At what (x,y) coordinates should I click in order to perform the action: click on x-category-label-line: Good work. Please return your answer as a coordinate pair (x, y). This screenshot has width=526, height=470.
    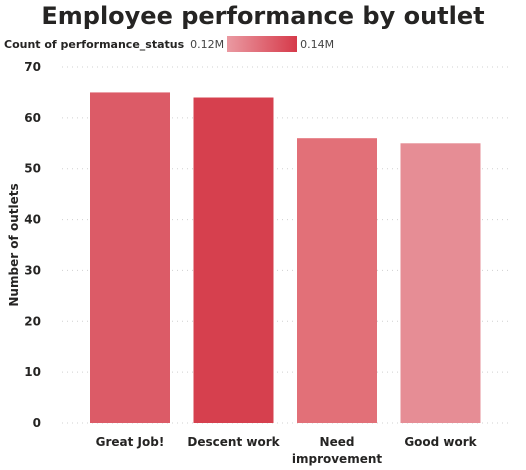
    Looking at the image, I should click on (440, 442).